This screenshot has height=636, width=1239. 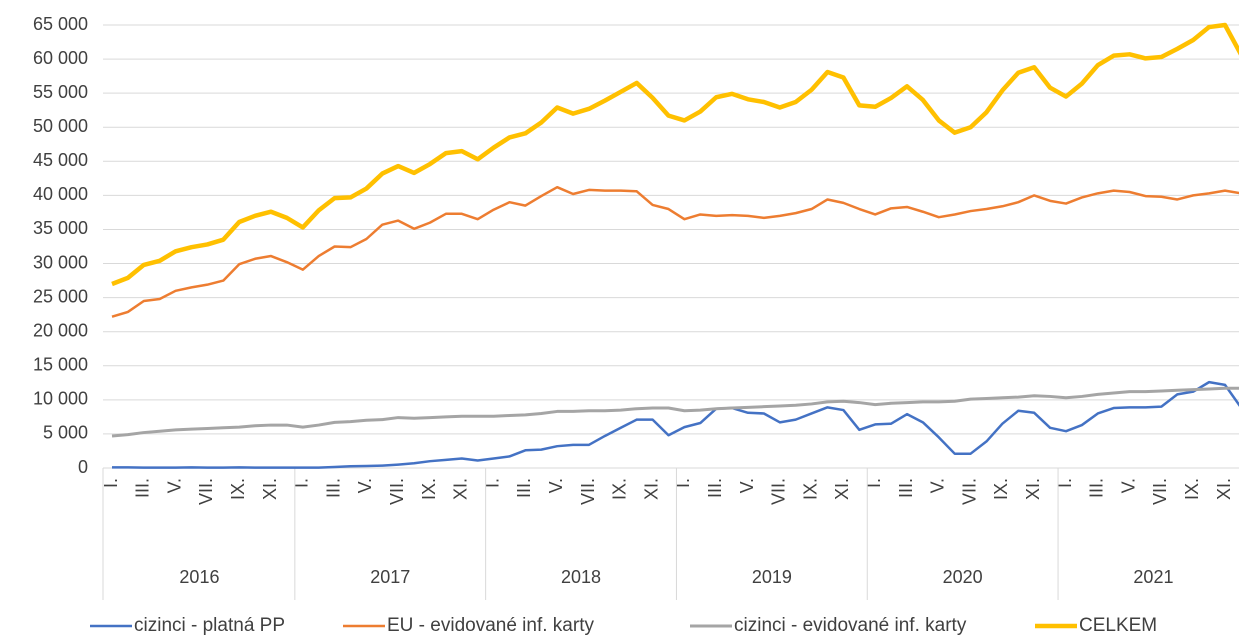 What do you see at coordinates (60, 92) in the screenshot?
I see `y-tick-label: 55 000` at bounding box center [60, 92].